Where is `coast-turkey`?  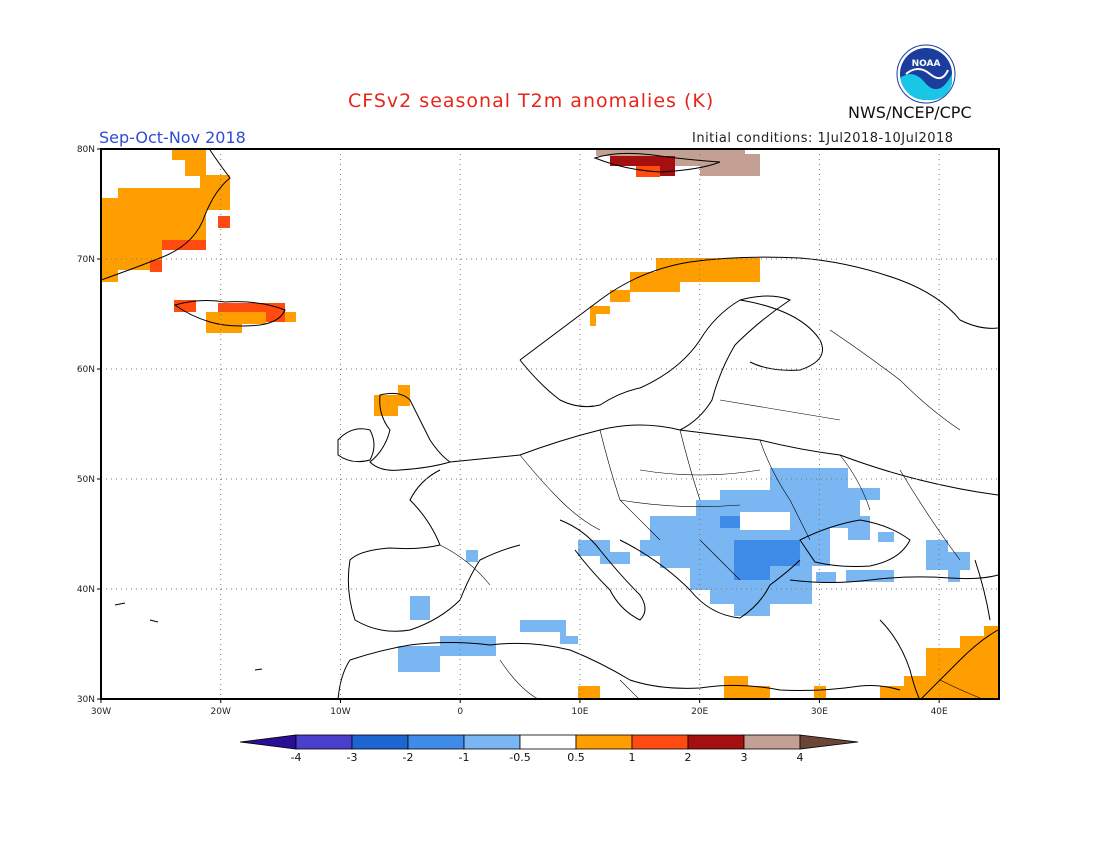
coast-turkey is located at coordinates (894, 578).